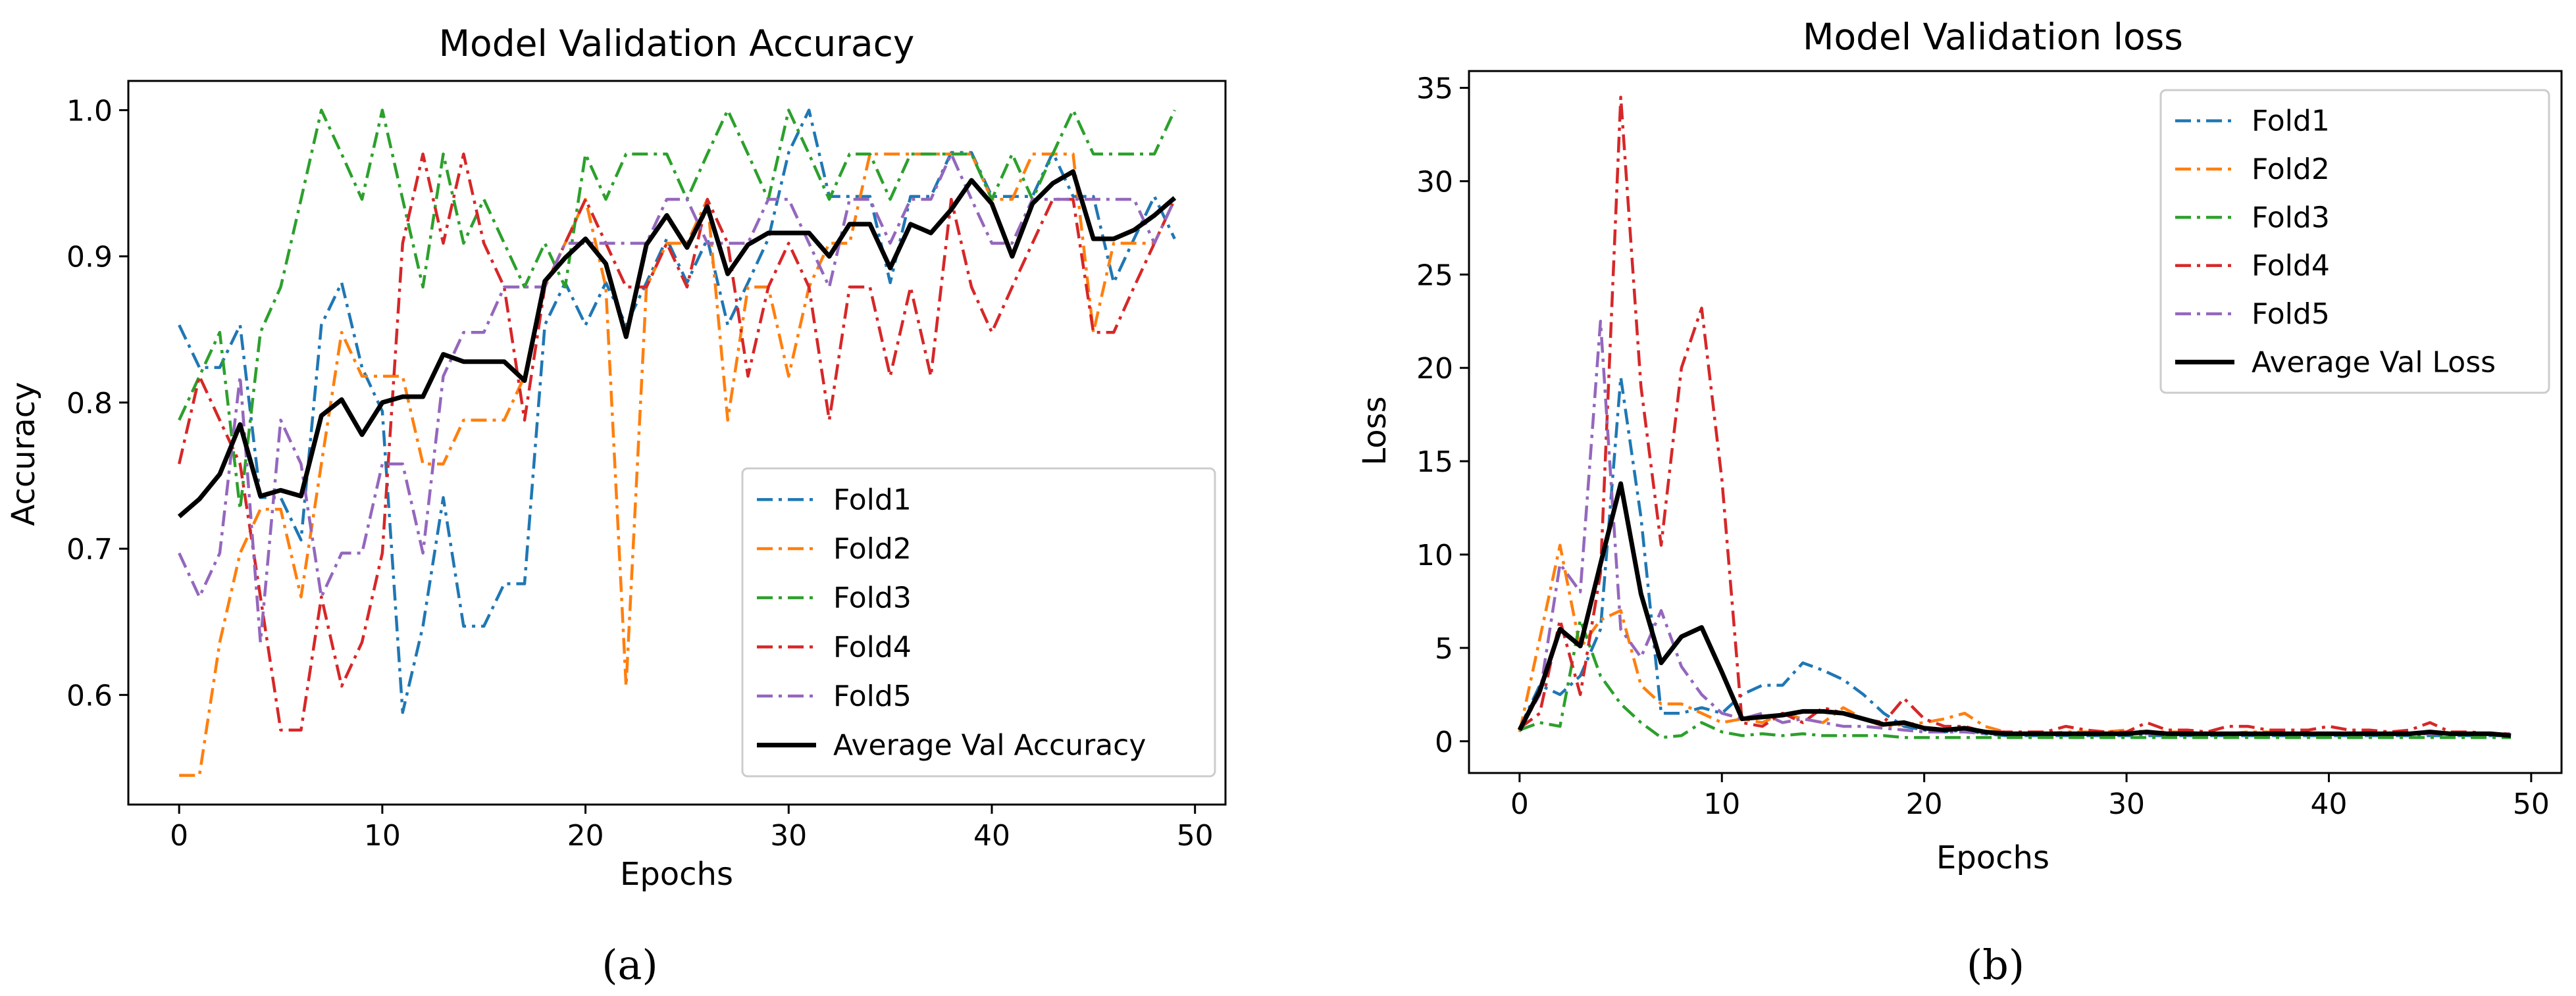 The width and height of the screenshot is (2576, 996). Describe the element at coordinates (1444, 649) in the screenshot. I see `loss-y-tick-label: 5` at that location.